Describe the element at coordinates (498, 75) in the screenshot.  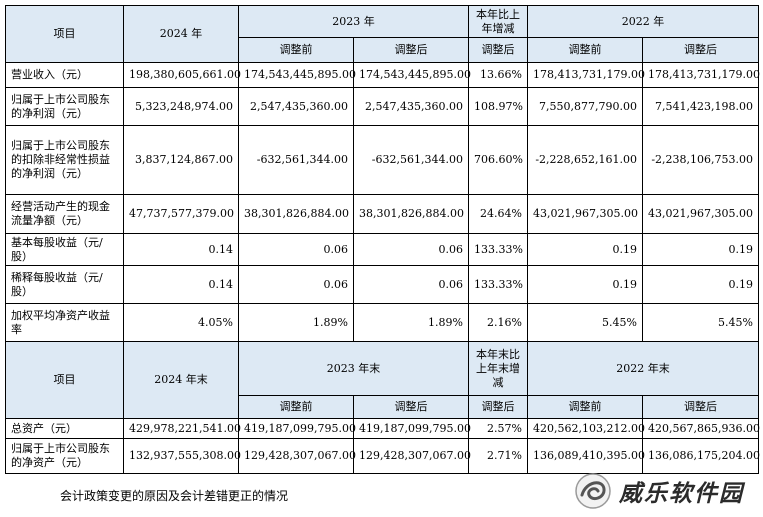
I see `value-change: 13.66%` at that location.